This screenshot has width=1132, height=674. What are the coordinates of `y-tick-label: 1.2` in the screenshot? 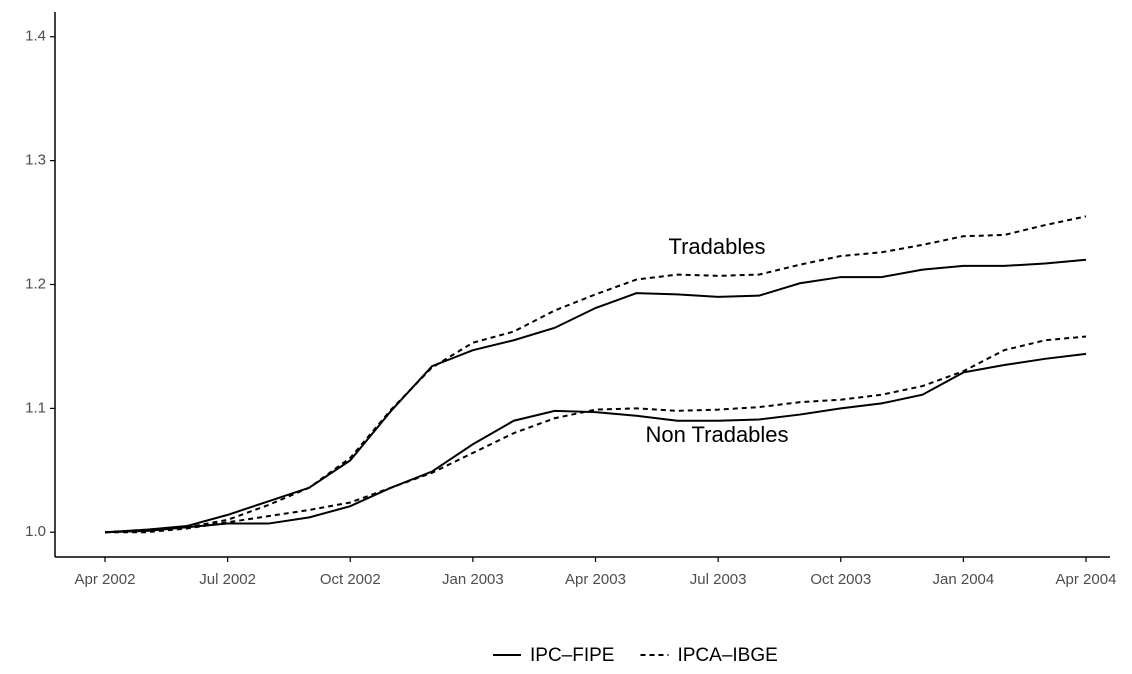 It's located at (35, 283).